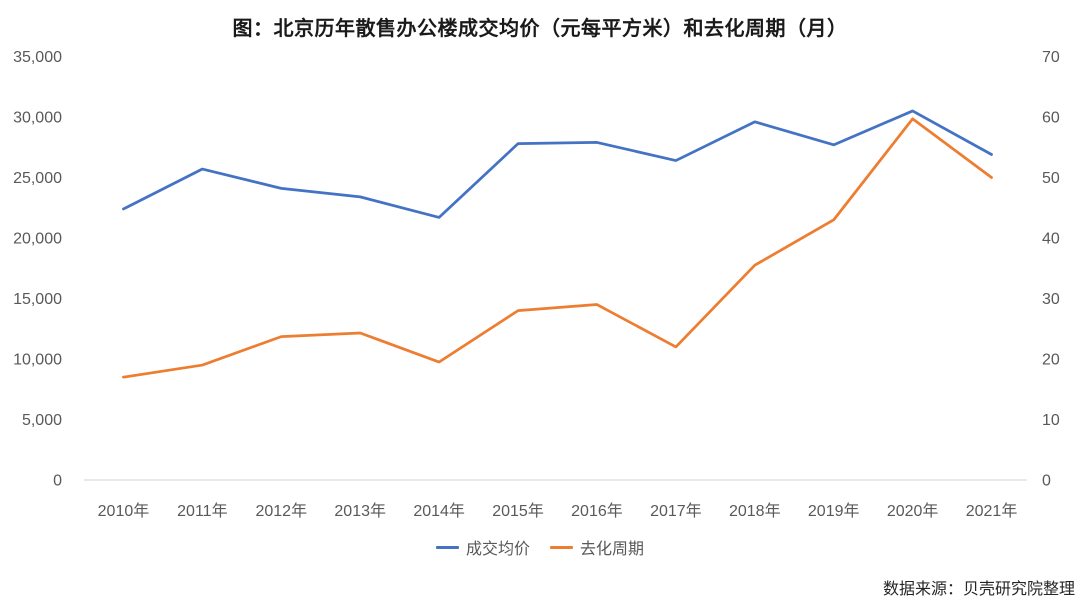 The height and width of the screenshot is (608, 1080). Describe the element at coordinates (1051, 178) in the screenshot. I see `right-axis-tick-label: 50` at that location.